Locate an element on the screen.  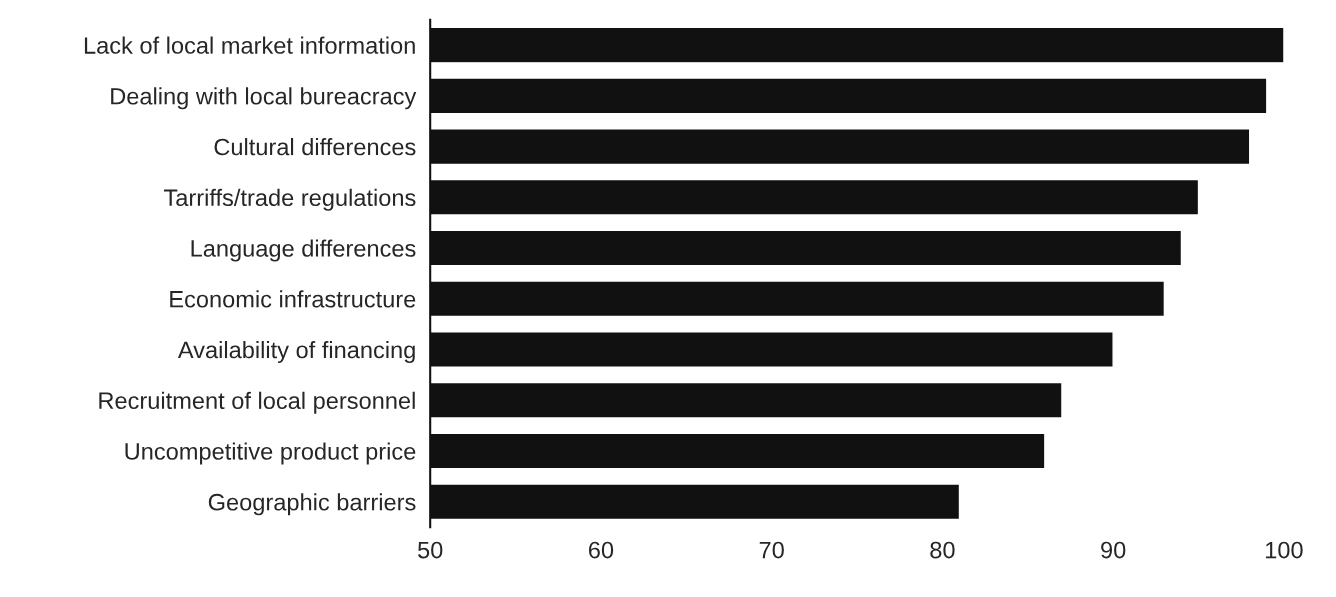
x-tick-label: 60 is located at coordinates (601, 550).